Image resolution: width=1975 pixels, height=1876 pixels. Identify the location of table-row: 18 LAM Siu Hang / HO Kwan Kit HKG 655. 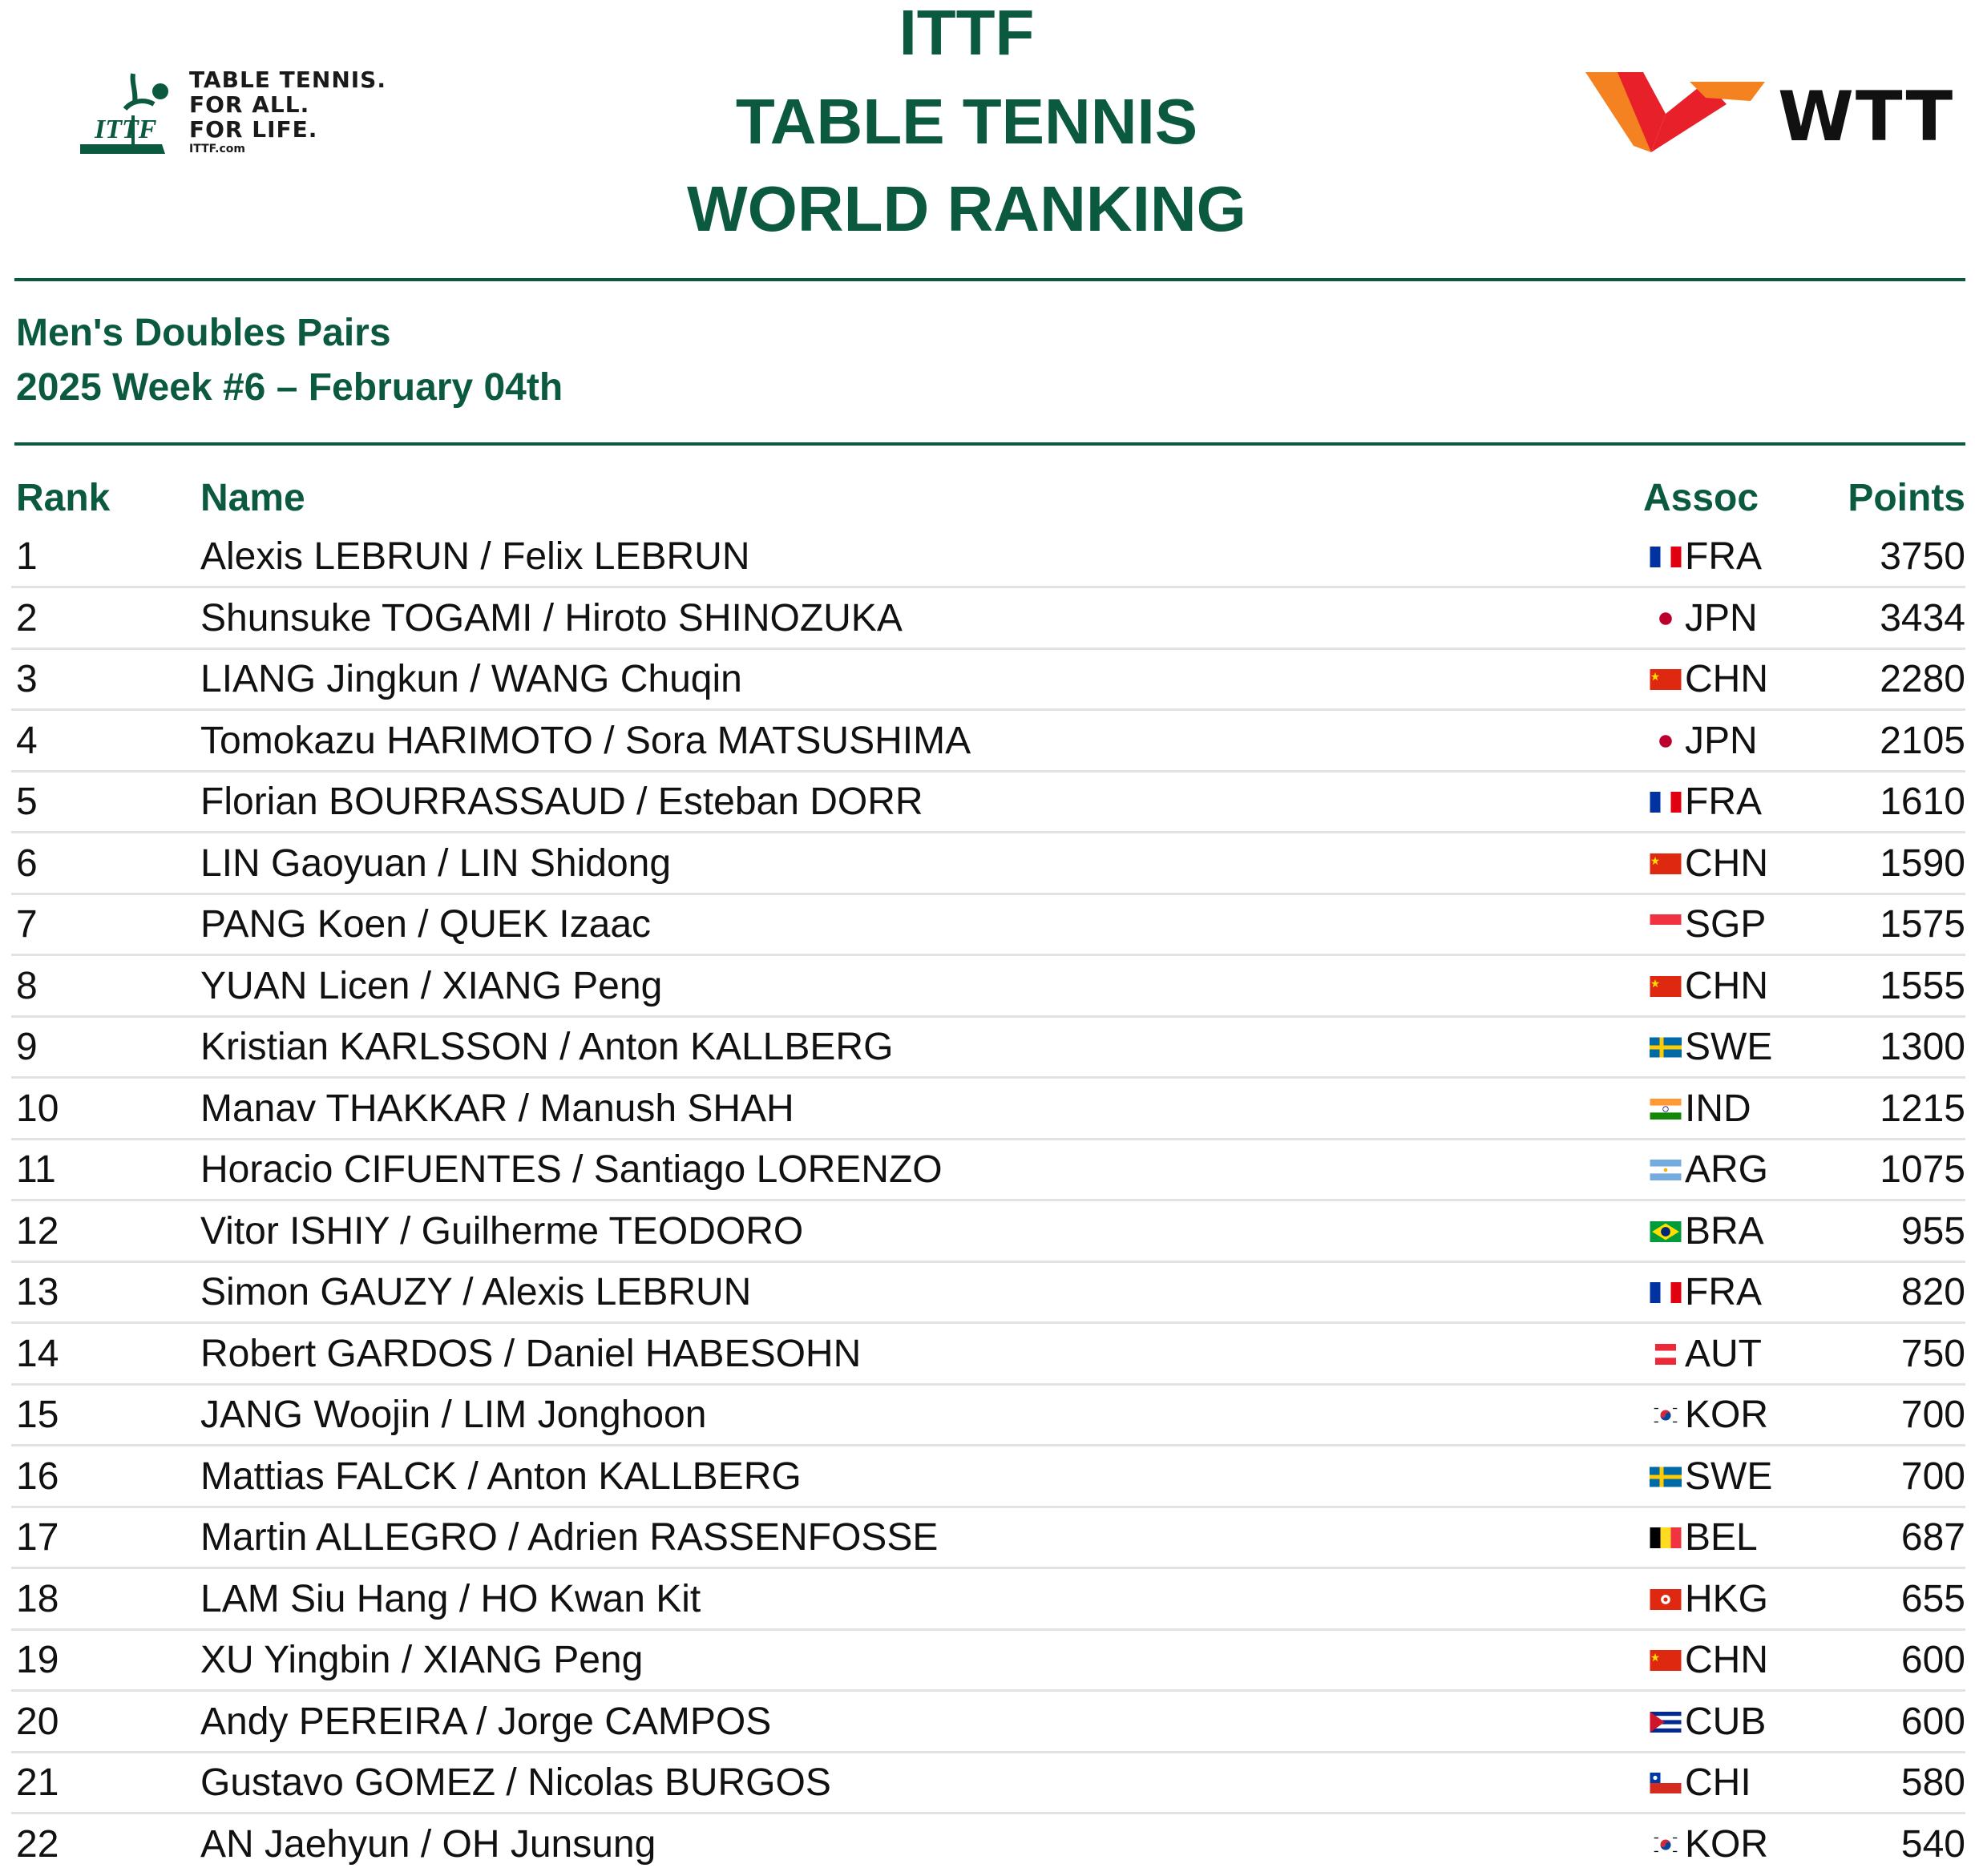
(988, 1601).